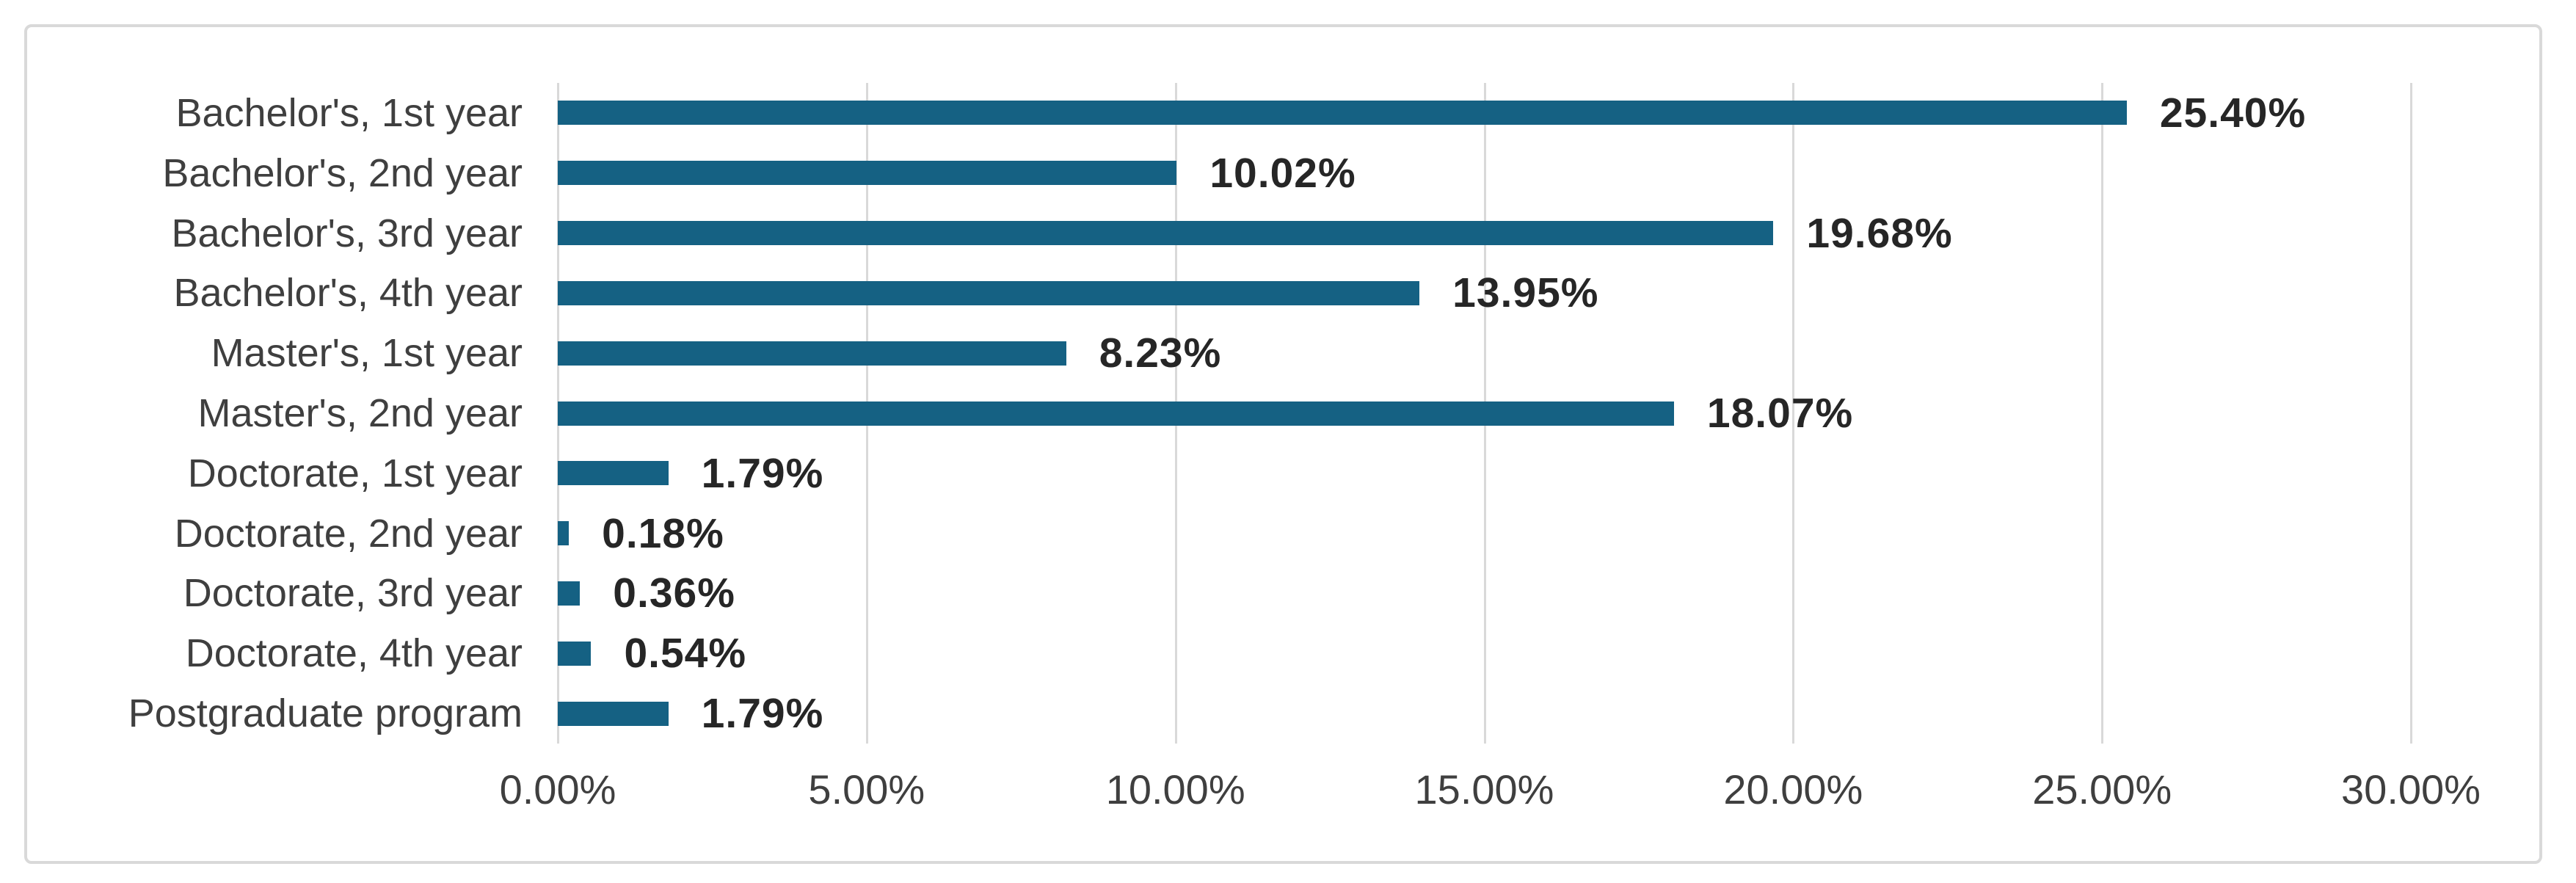 This screenshot has height=883, width=2576. Describe the element at coordinates (325, 713) in the screenshot. I see `category-label: Postgraduate program` at that location.